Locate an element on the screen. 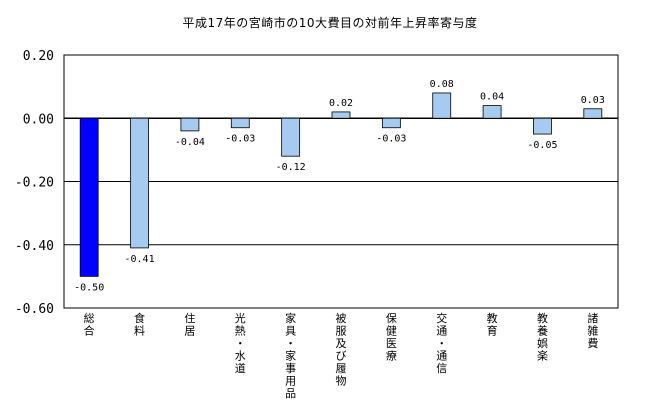 The width and height of the screenshot is (660, 420). data-label: 0.04 is located at coordinates (492, 97).